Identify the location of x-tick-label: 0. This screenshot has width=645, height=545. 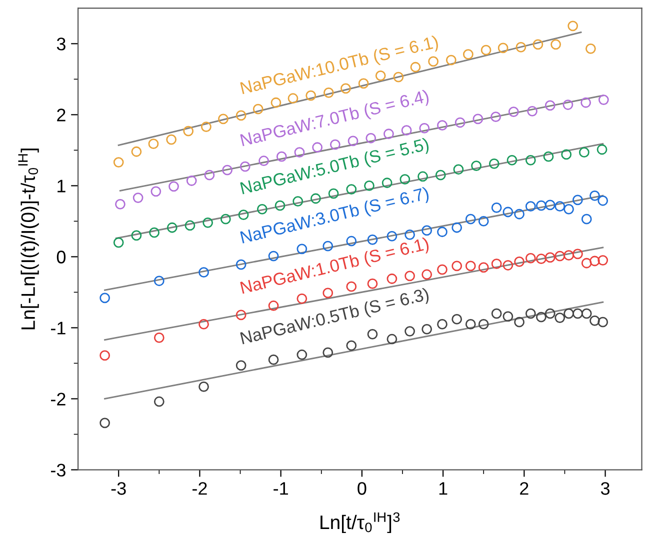
(362, 488).